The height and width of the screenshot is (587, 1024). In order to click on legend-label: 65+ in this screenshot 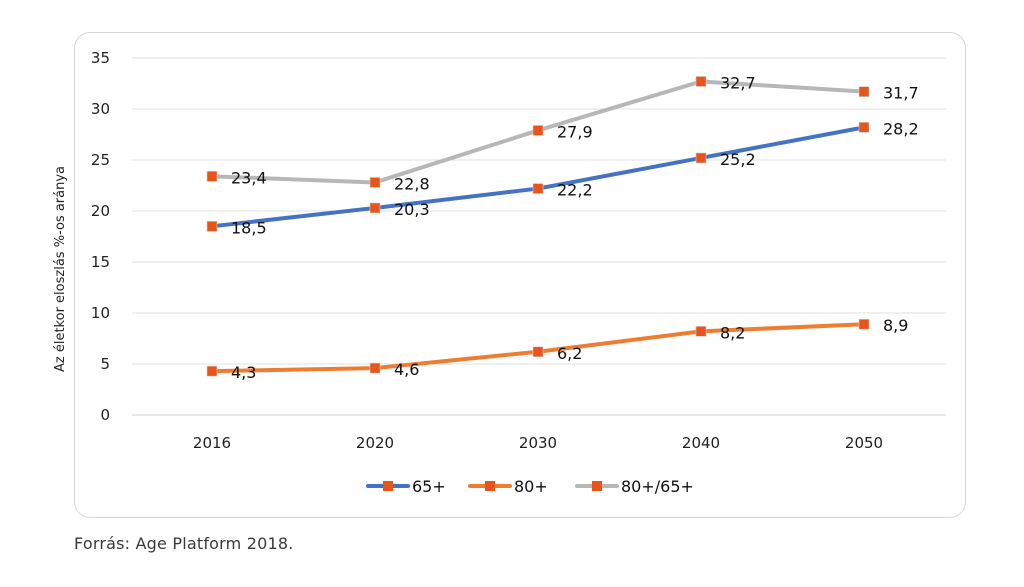, I will do `click(429, 486)`.